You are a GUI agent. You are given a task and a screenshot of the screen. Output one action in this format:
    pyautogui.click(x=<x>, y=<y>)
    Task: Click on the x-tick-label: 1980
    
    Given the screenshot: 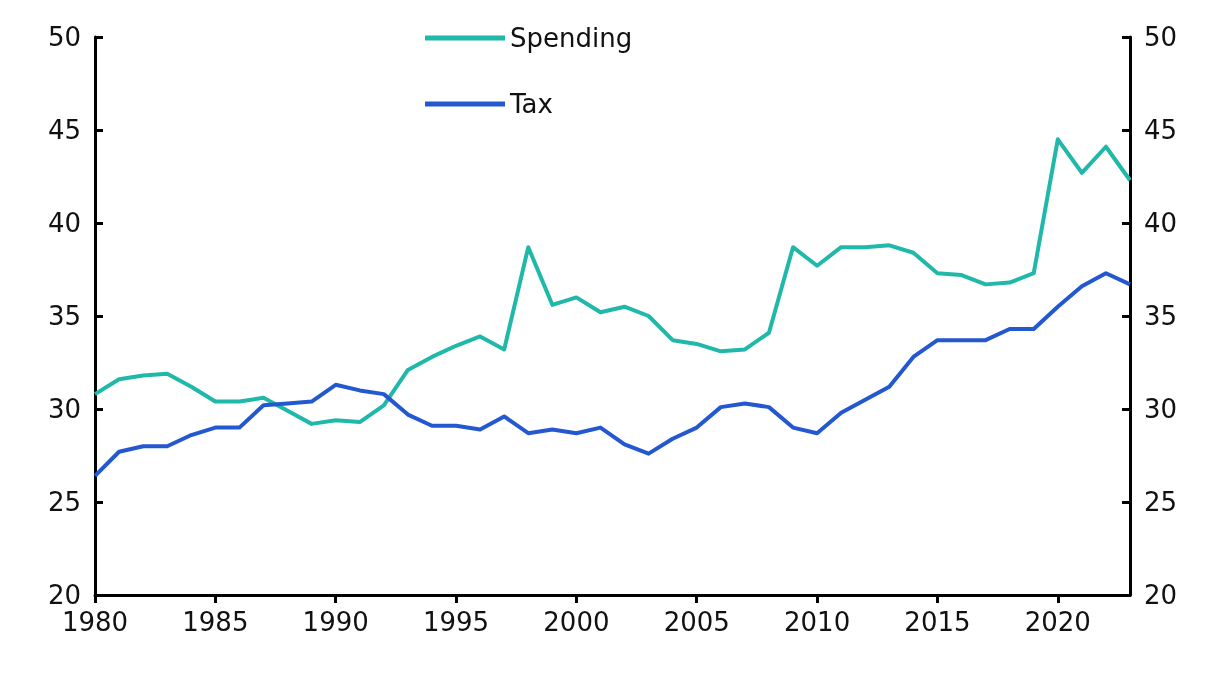 What is the action you would take?
    pyautogui.click(x=95, y=622)
    